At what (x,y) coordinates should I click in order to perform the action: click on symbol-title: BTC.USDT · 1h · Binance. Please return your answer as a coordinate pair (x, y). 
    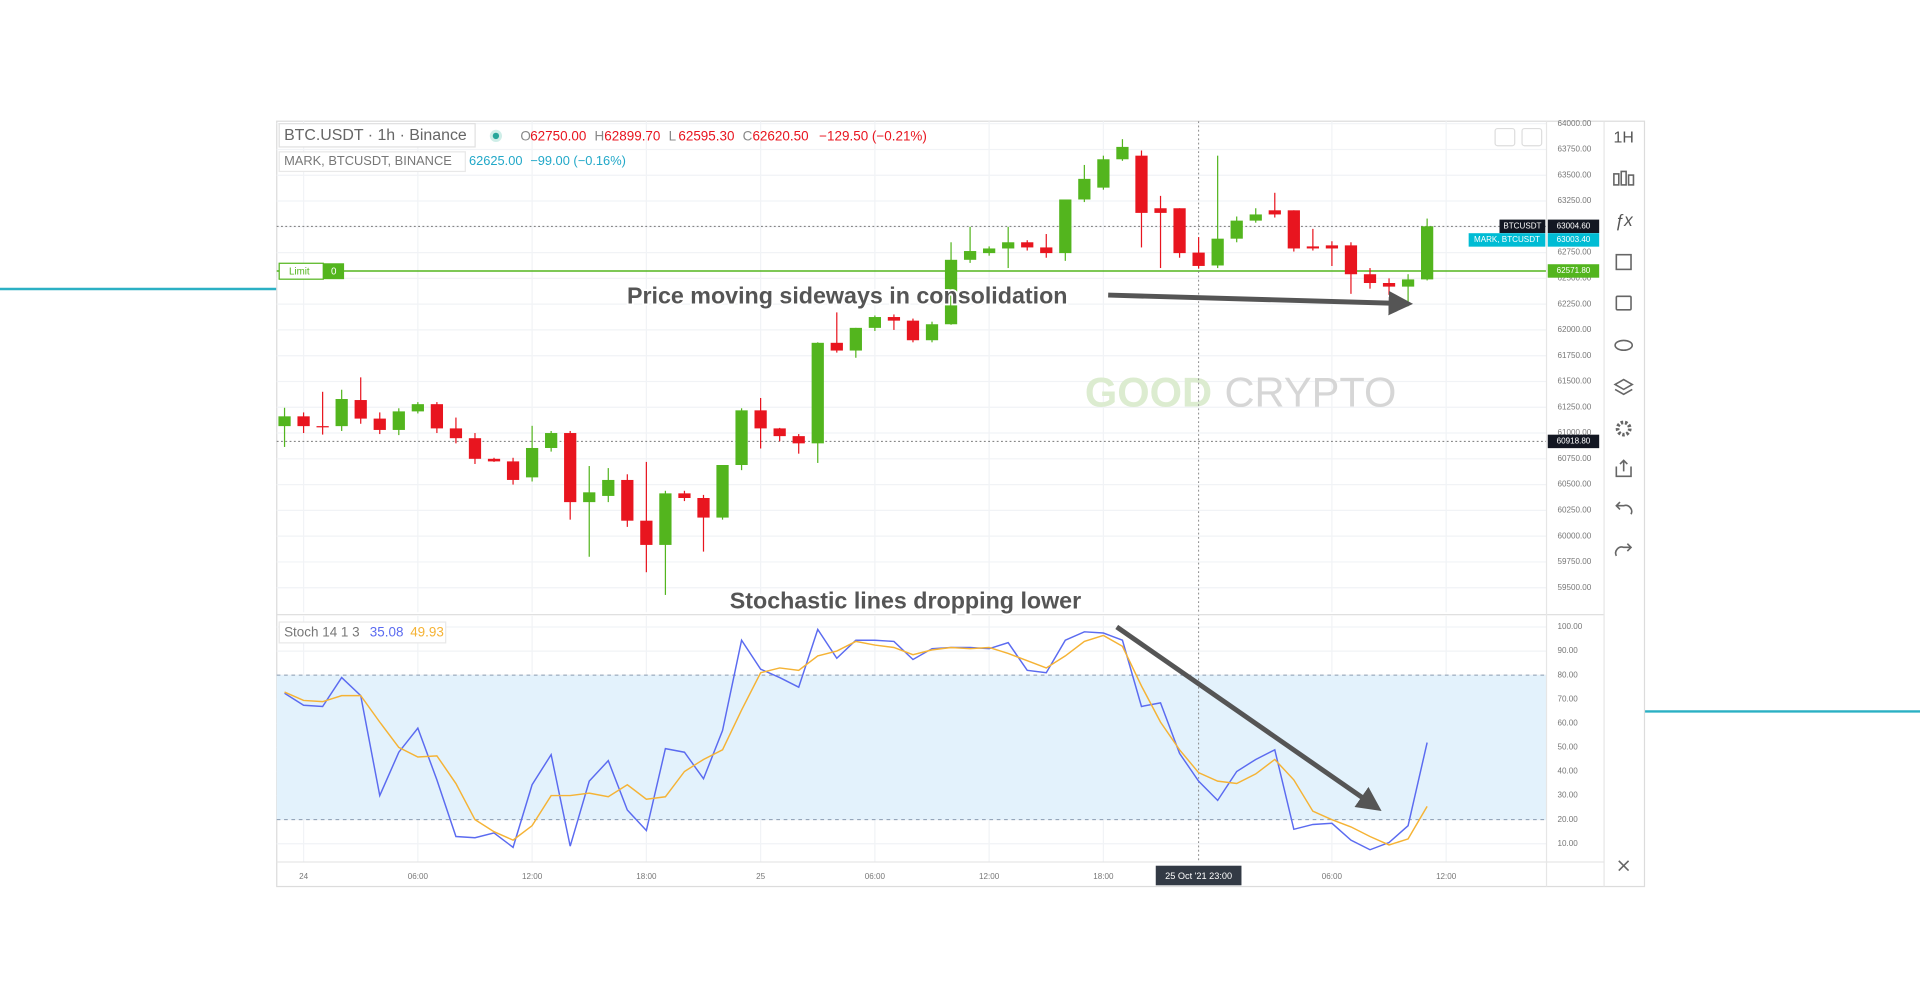
    Looking at the image, I should click on (375, 135).